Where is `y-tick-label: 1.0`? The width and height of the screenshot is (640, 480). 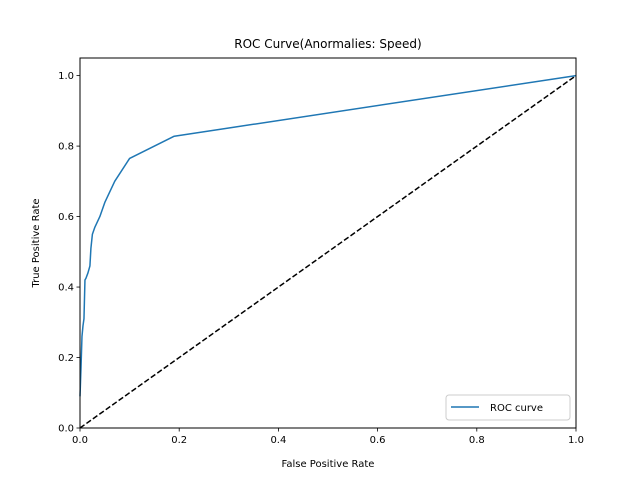
y-tick-label: 1.0 is located at coordinates (66, 76).